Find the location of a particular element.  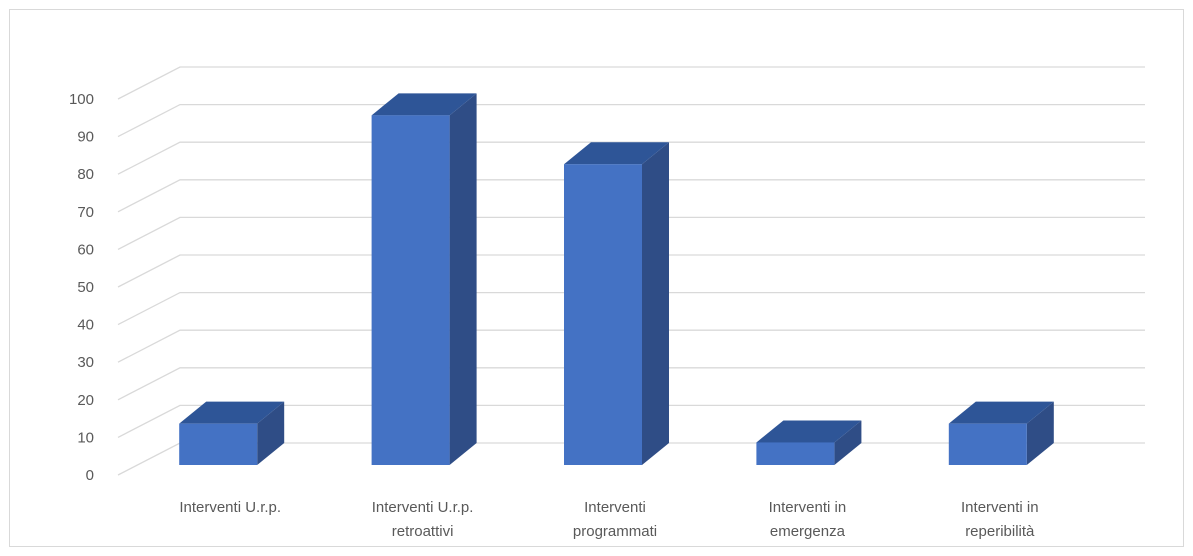

x-category-label: Interventi U.r.p. is located at coordinates (230, 507).